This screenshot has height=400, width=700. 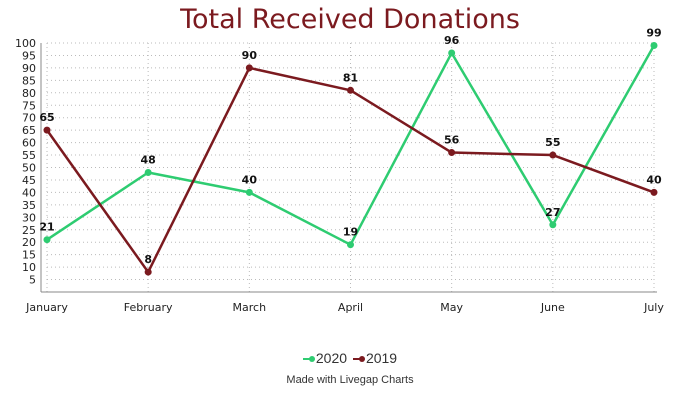 What do you see at coordinates (29, 180) in the screenshot?
I see `y-tick-label-45: 45` at bounding box center [29, 180].